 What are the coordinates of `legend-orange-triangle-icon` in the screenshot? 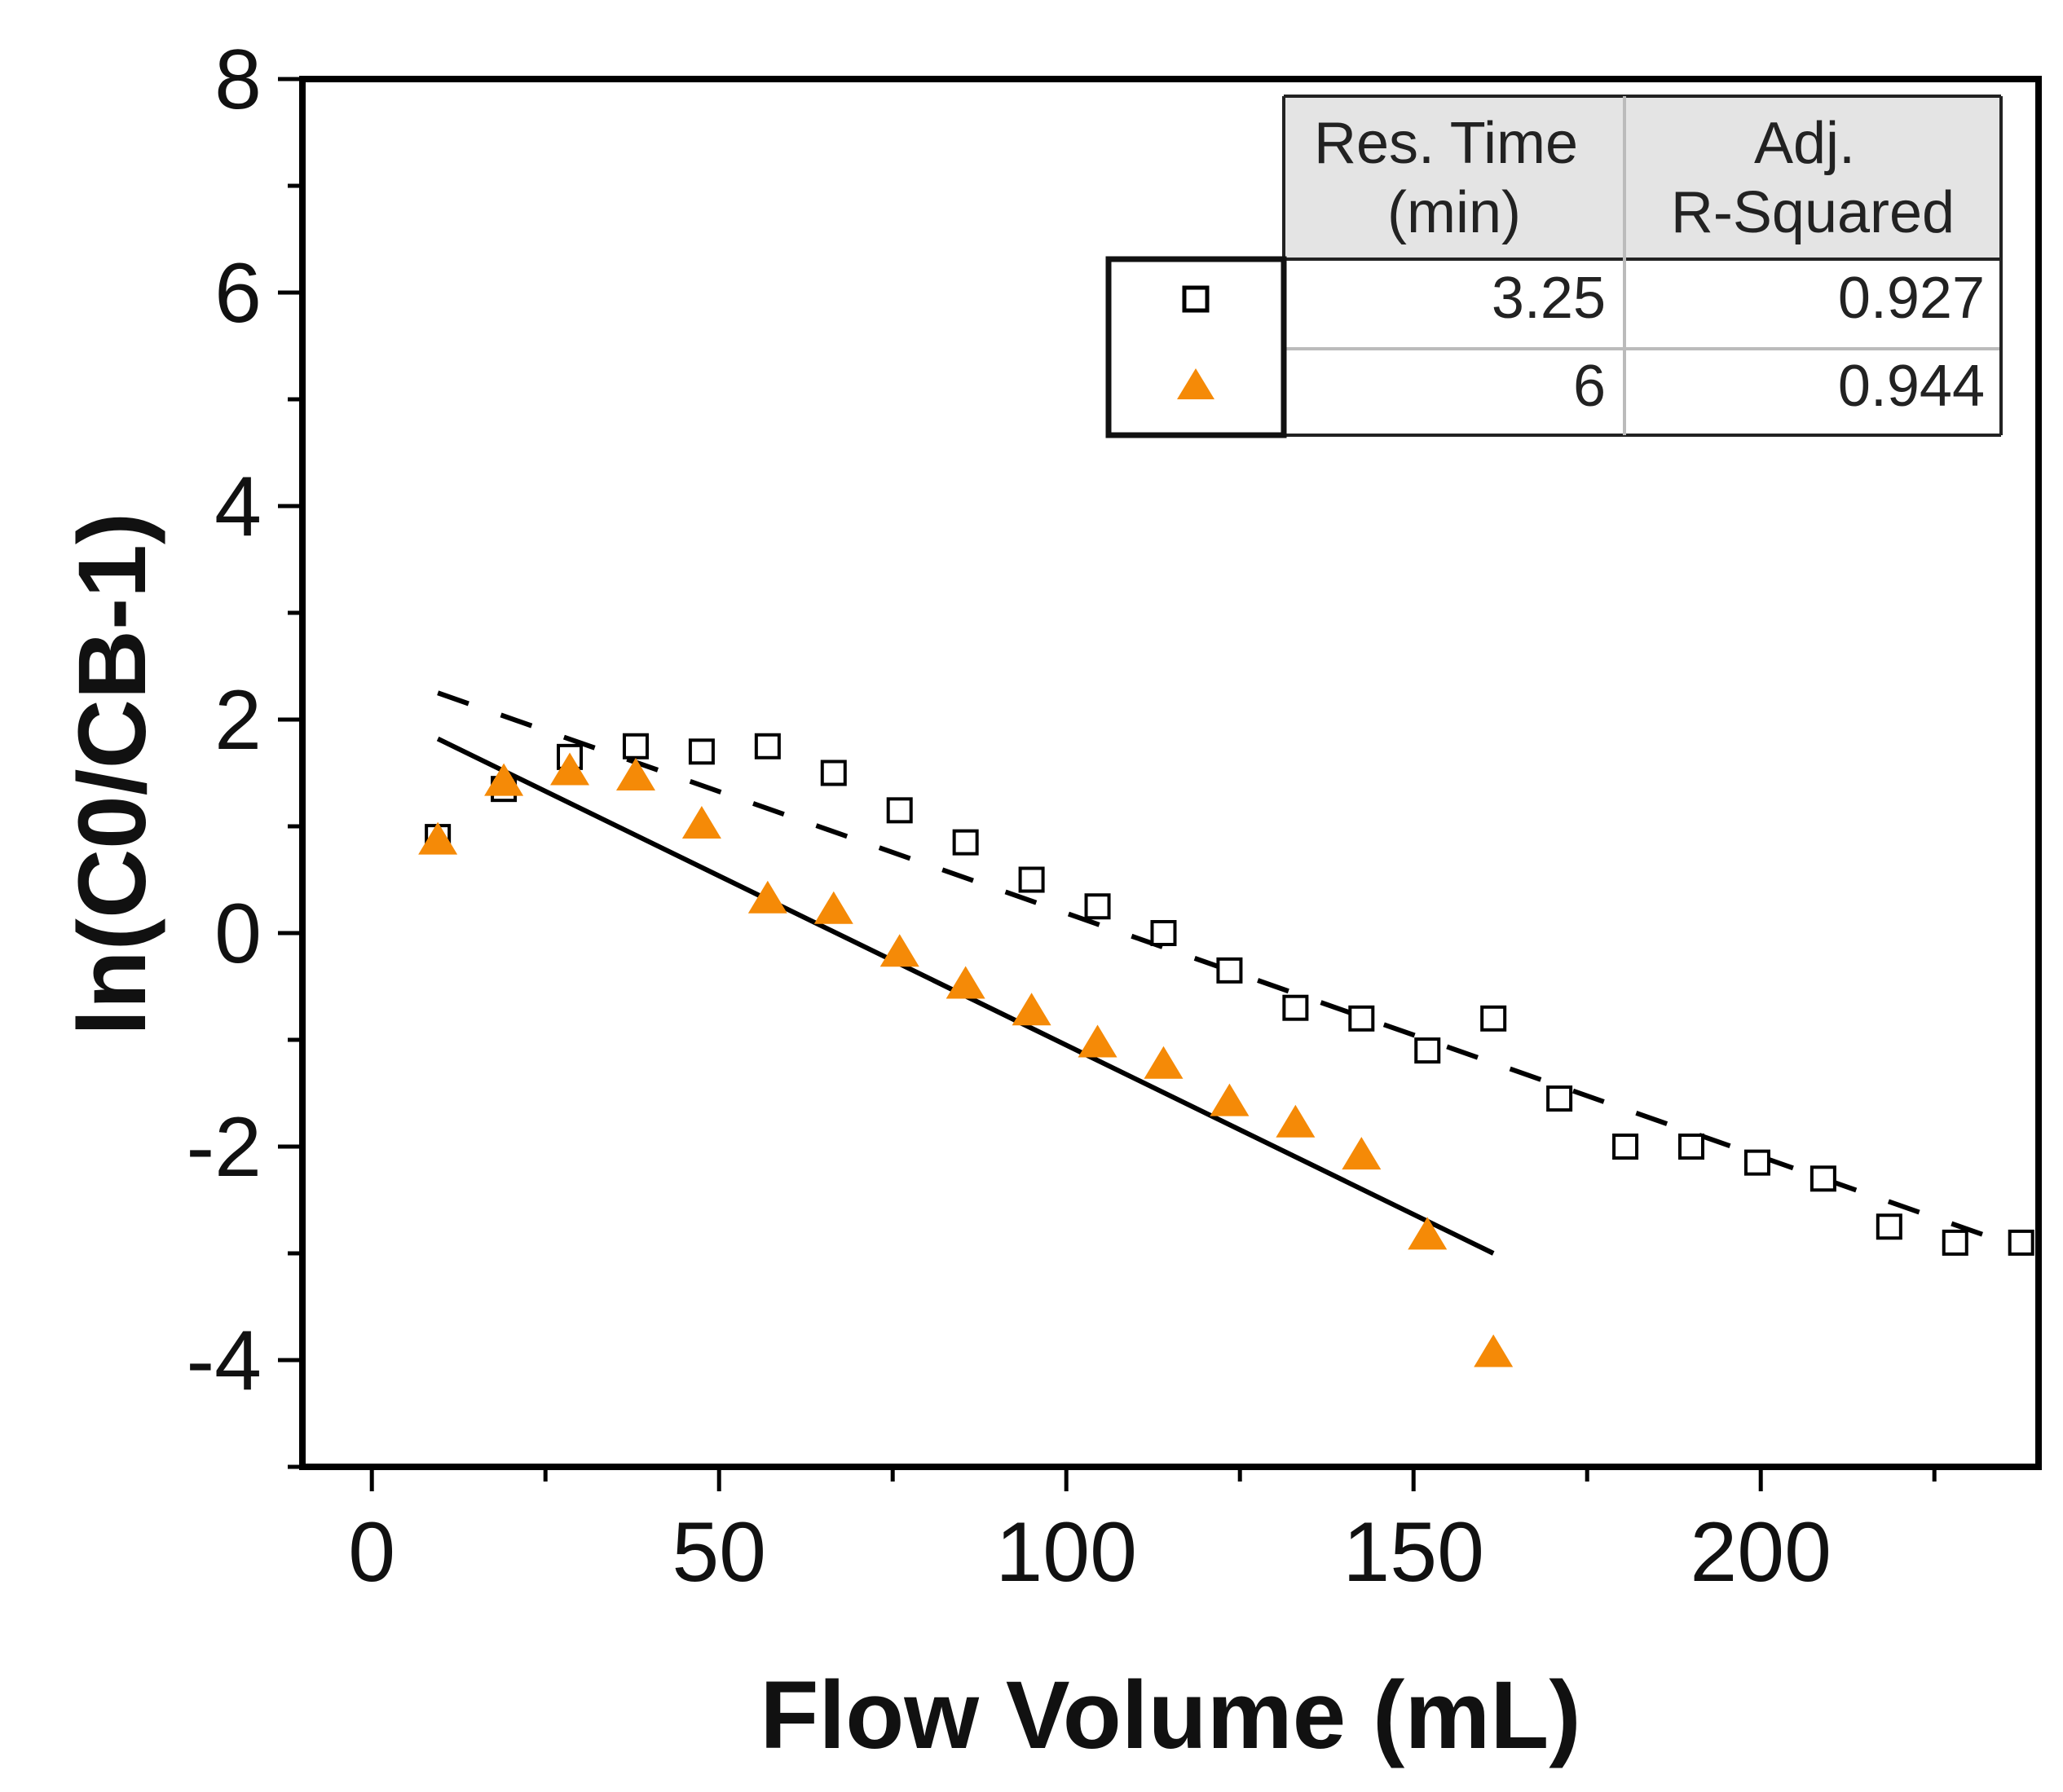 It's located at (1195, 383).